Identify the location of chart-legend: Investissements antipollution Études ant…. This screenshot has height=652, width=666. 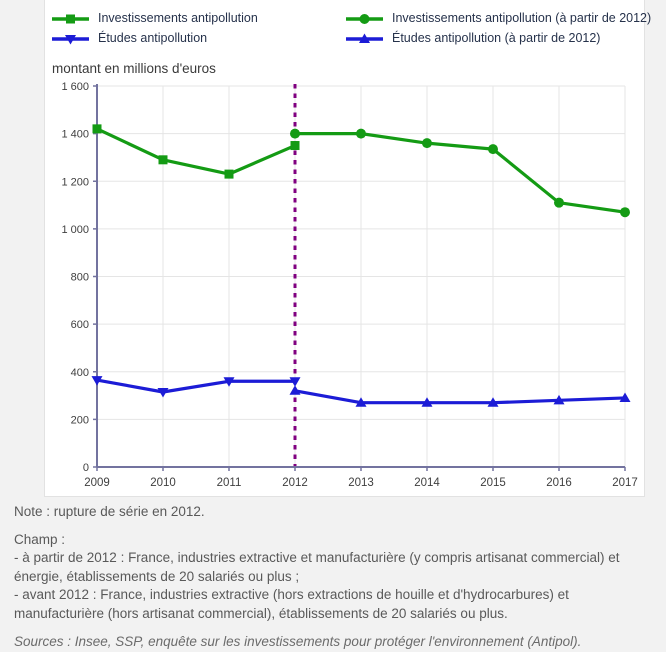
(348, 23).